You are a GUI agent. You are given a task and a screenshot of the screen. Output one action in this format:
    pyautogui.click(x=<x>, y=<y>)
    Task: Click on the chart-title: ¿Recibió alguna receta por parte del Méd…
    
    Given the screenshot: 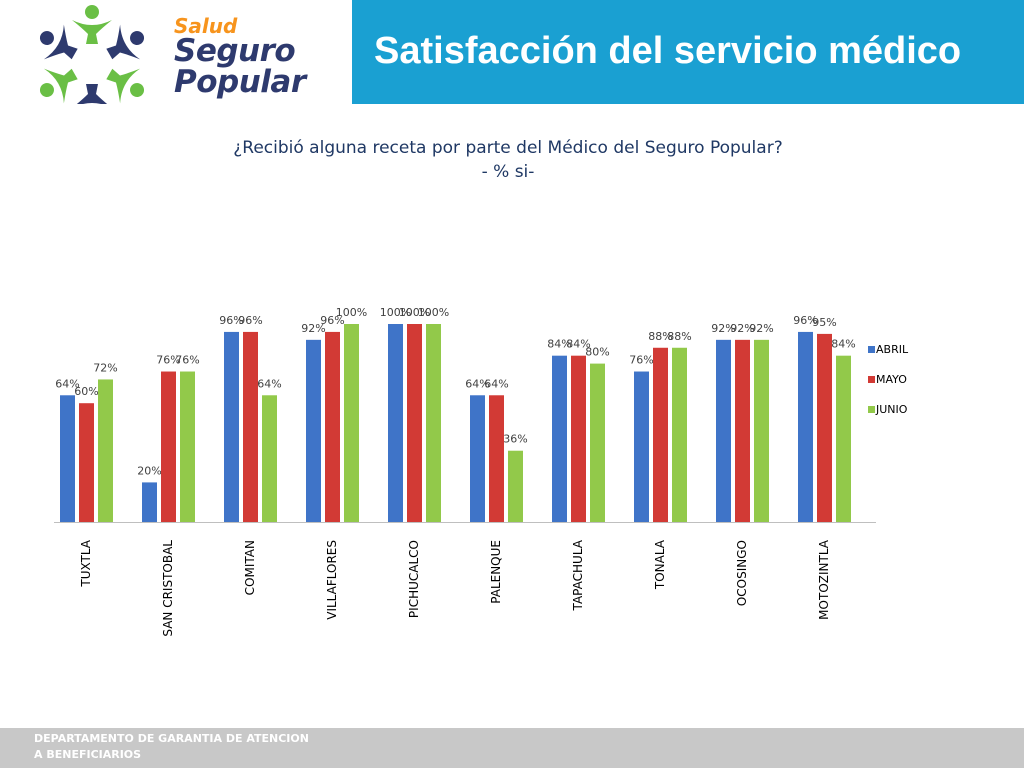 What is the action you would take?
    pyautogui.click(x=508, y=148)
    